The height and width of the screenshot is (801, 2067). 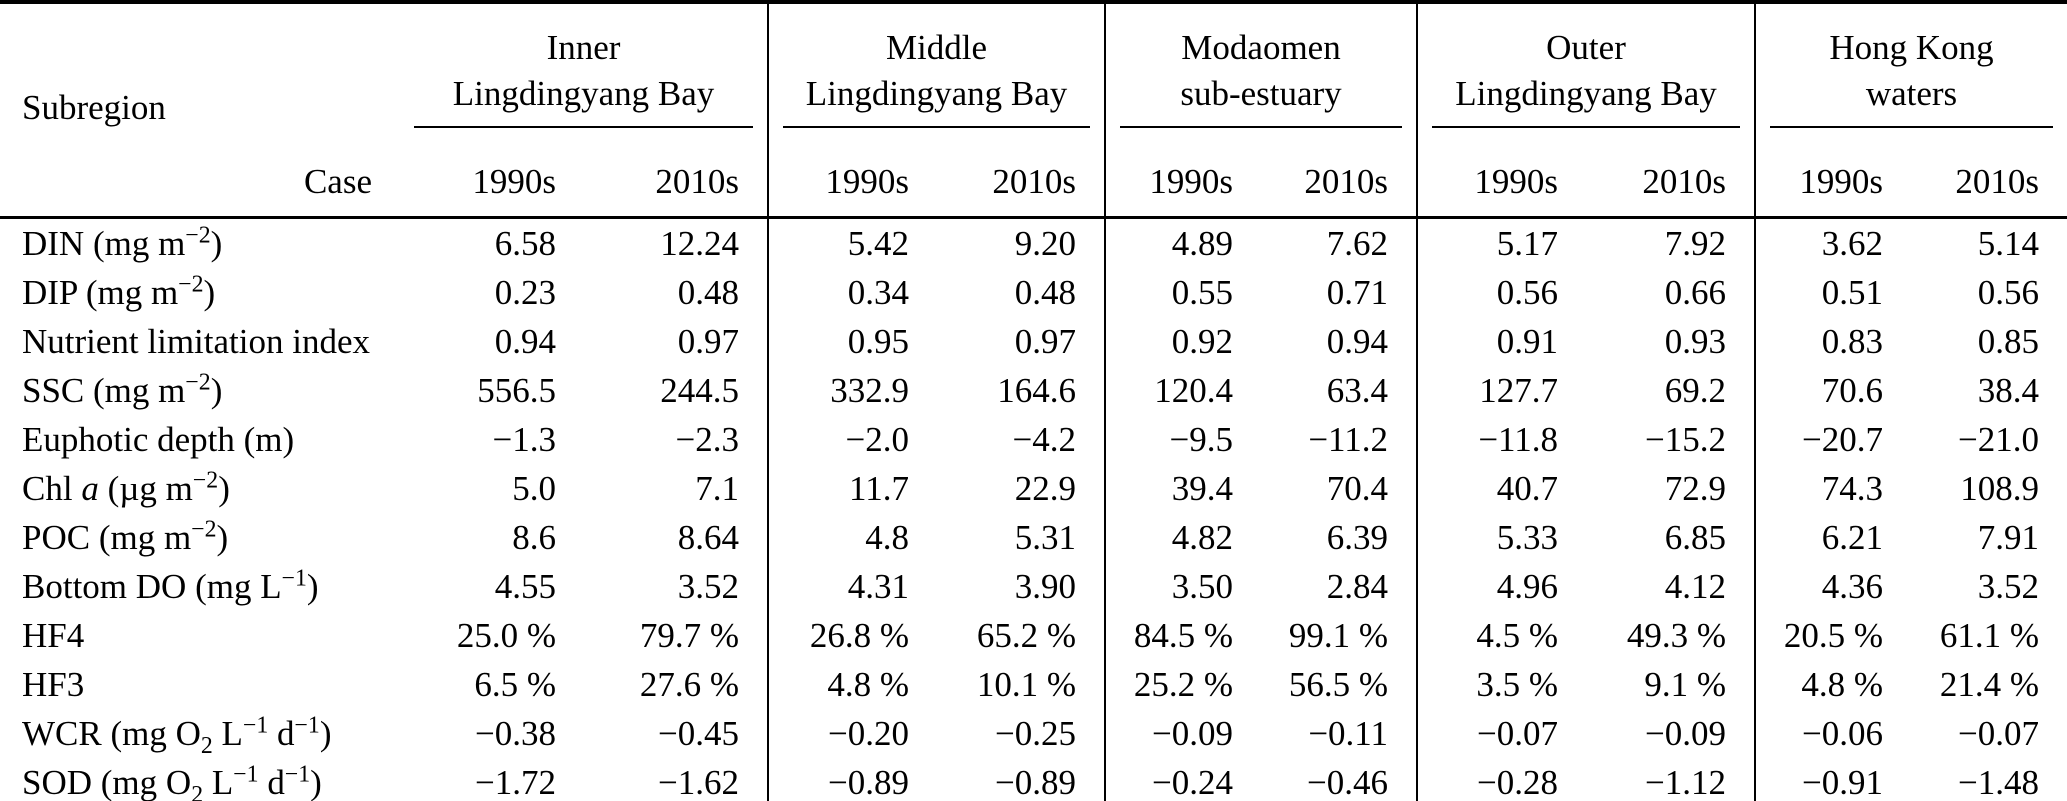 What do you see at coordinates (699, 390) in the screenshot?
I see `value-cell-ssc-1: 244.5` at bounding box center [699, 390].